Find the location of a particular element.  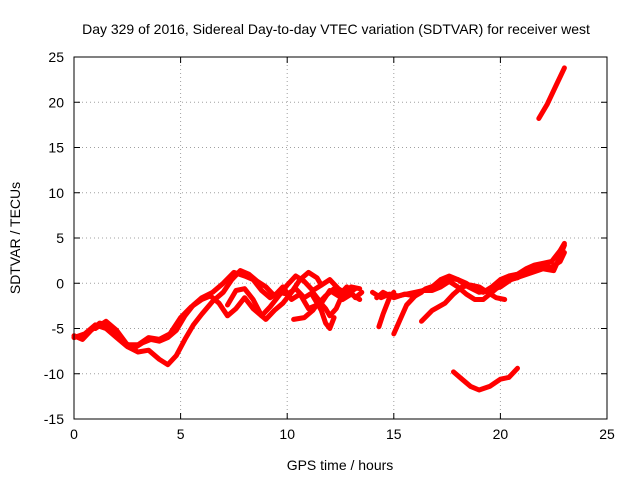

y-tick-label: 25 is located at coordinates (56, 57).